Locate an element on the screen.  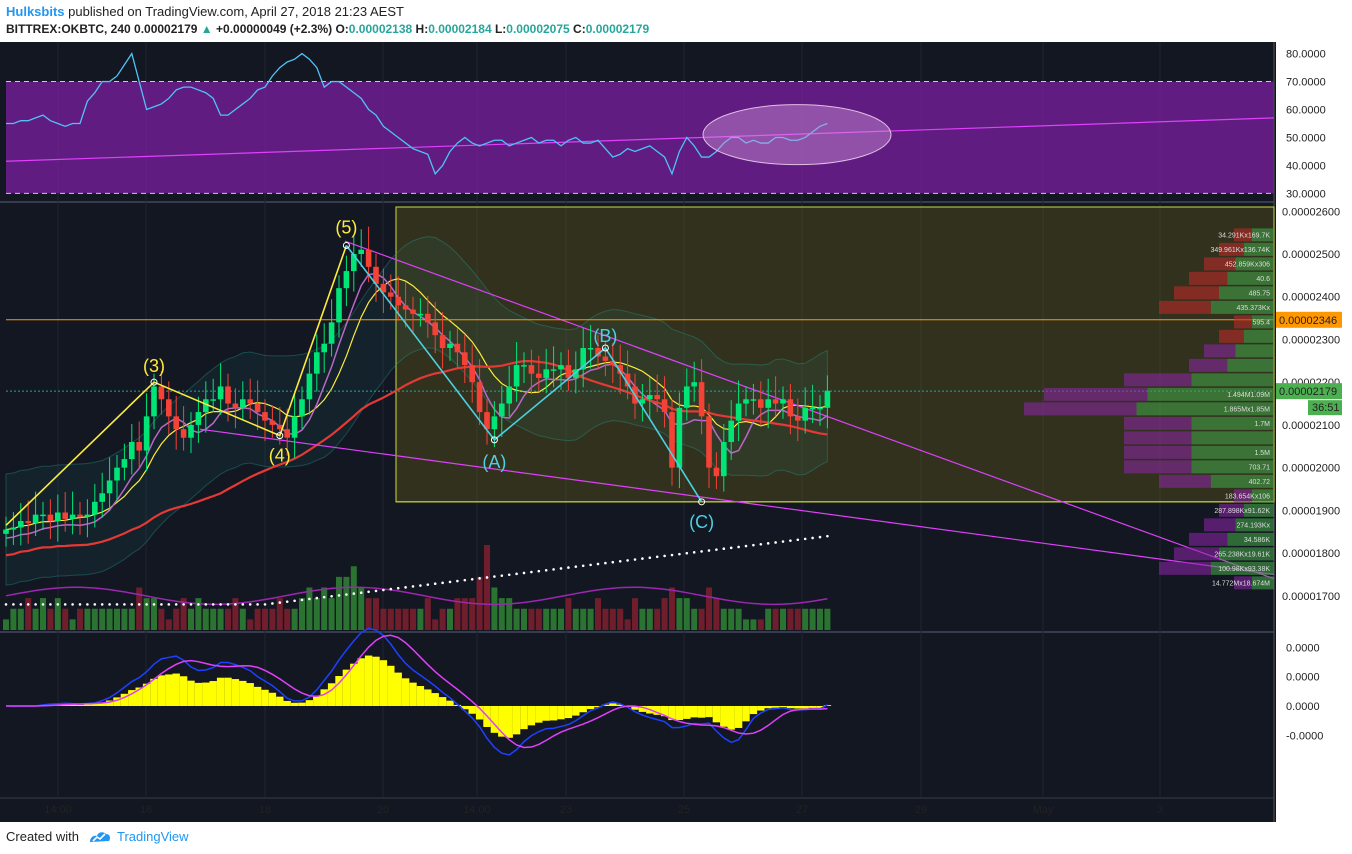
rsi-tick-label: 30.0000 is located at coordinates (1306, 194).